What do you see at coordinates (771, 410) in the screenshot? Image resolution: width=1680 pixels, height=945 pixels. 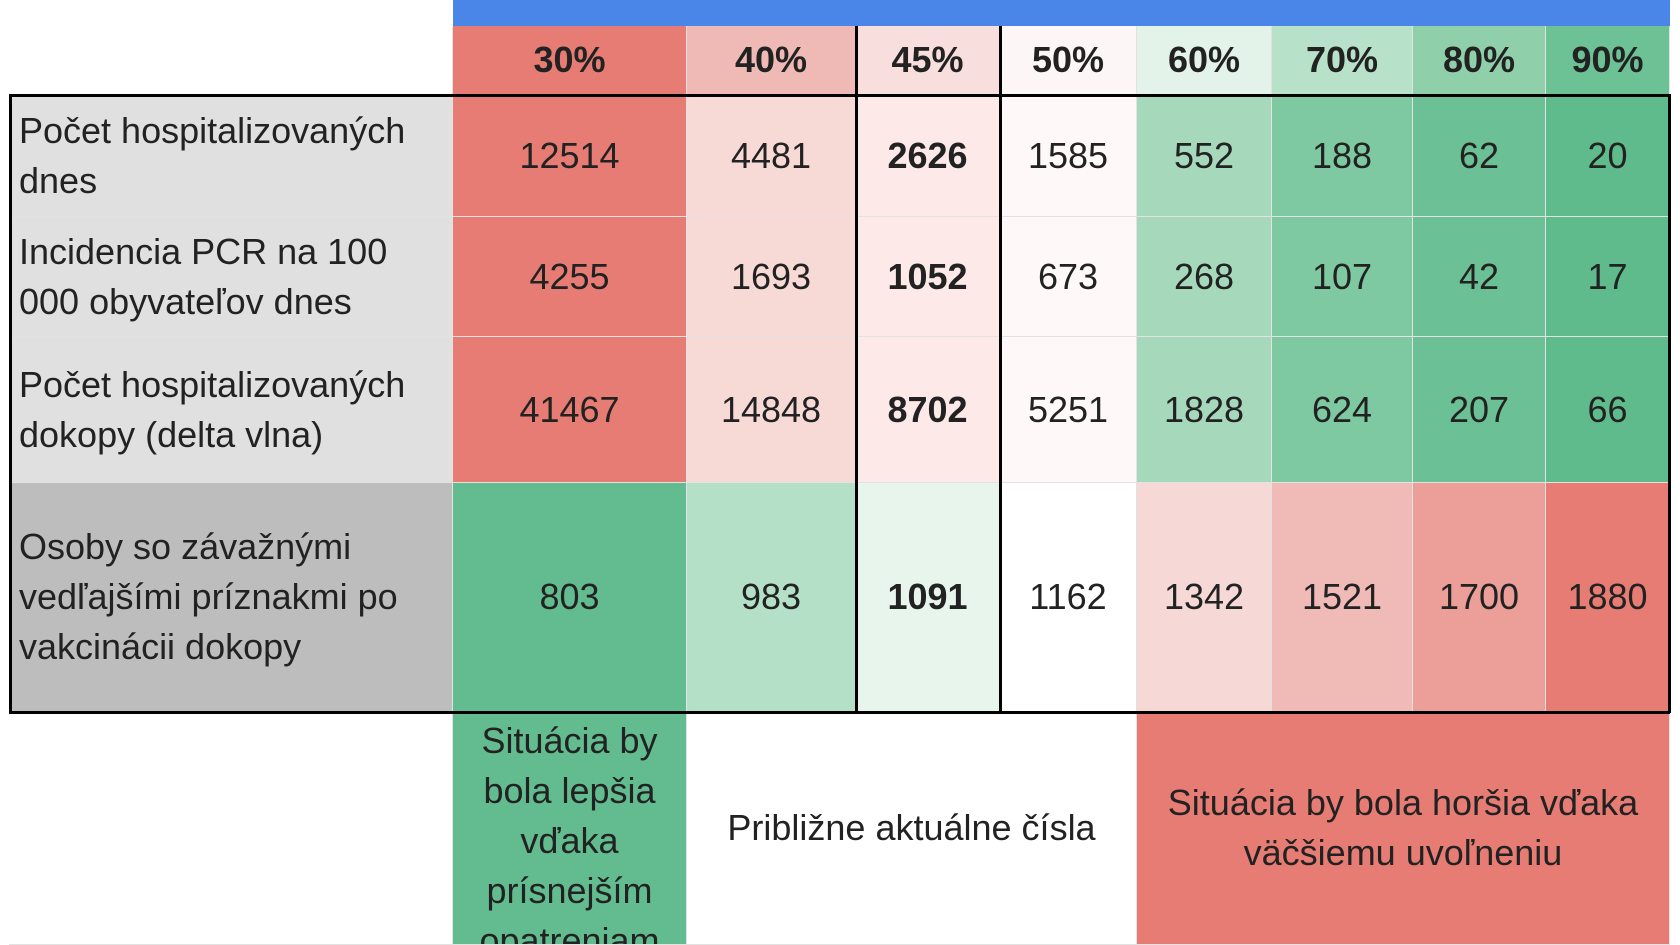 I see `value-cell: 14848` at bounding box center [771, 410].